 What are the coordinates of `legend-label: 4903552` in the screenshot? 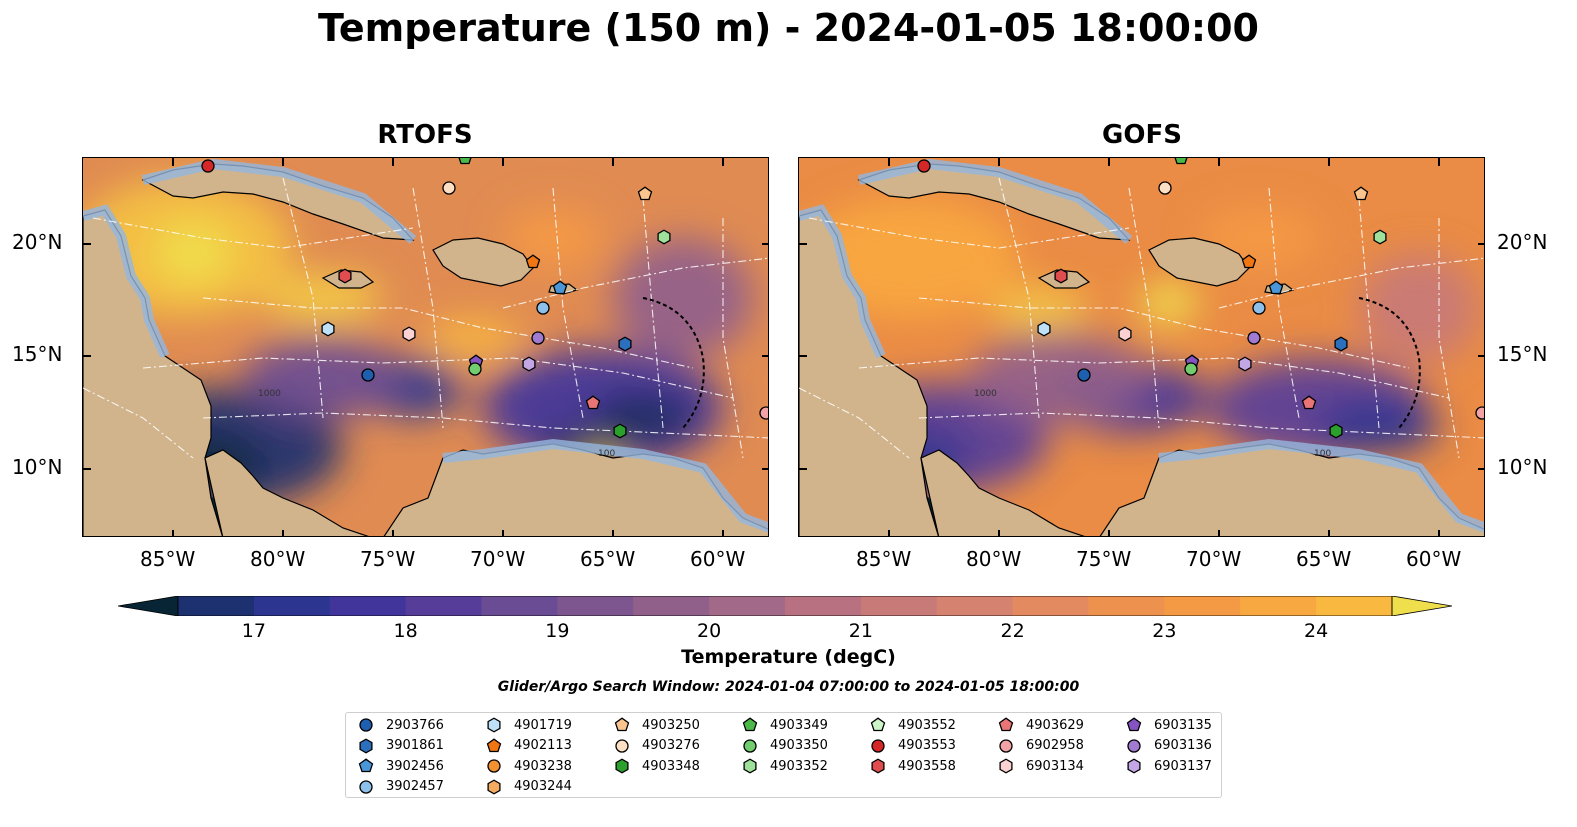 It's located at (927, 725).